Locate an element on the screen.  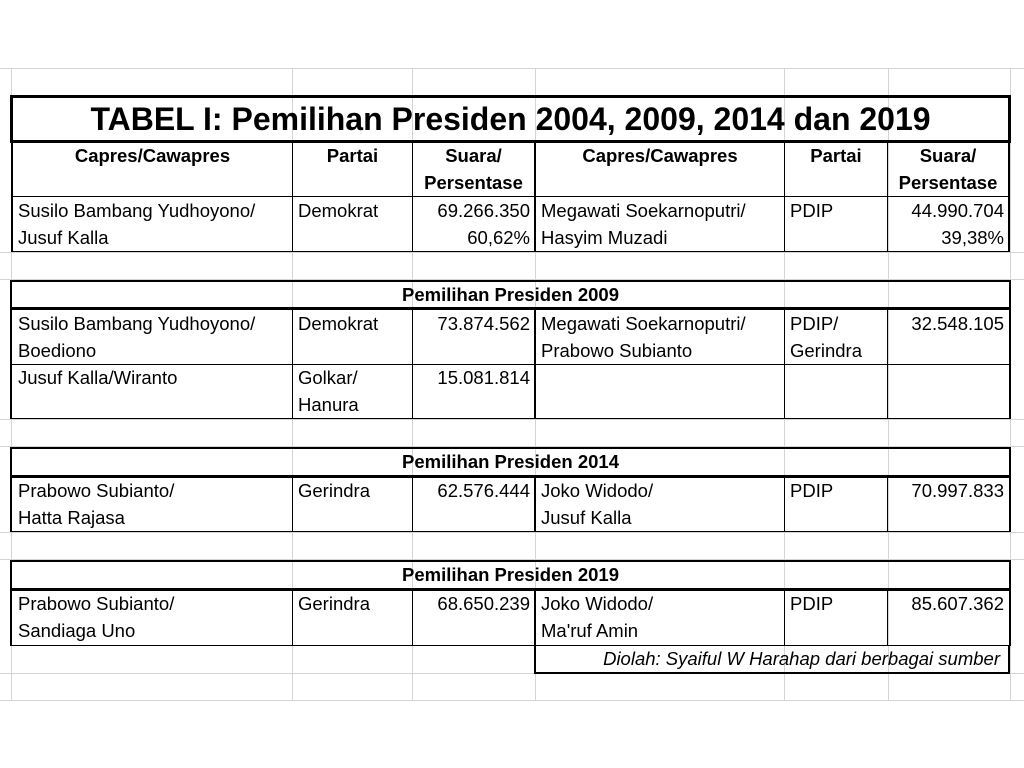
header-persentase-right: Persentase is located at coordinates (948, 182).